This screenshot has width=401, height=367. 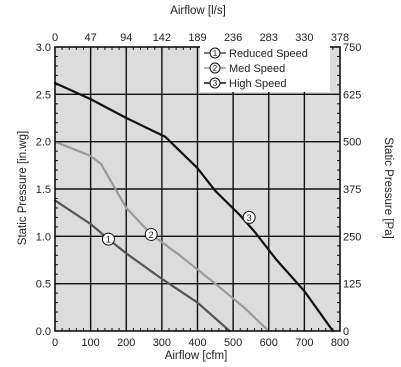 I want to click on right-axis-title: Static Pressure [Pa], so click(x=388, y=188).